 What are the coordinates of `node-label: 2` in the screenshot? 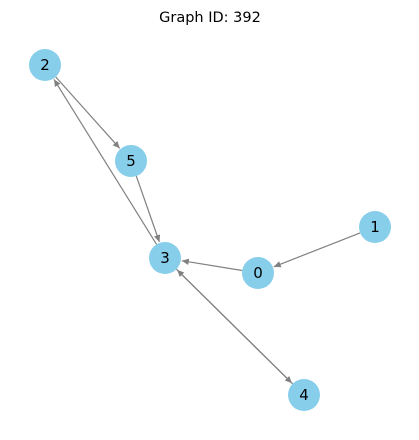 It's located at (45, 65).